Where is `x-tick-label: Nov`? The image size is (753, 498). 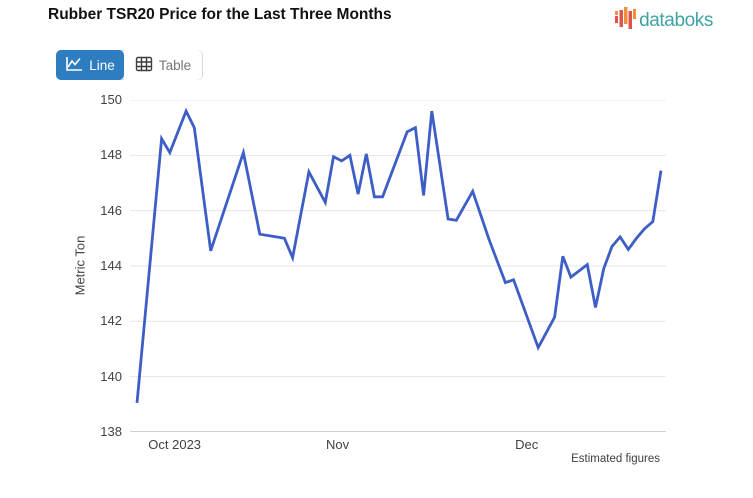 x-tick-label: Nov is located at coordinates (338, 444).